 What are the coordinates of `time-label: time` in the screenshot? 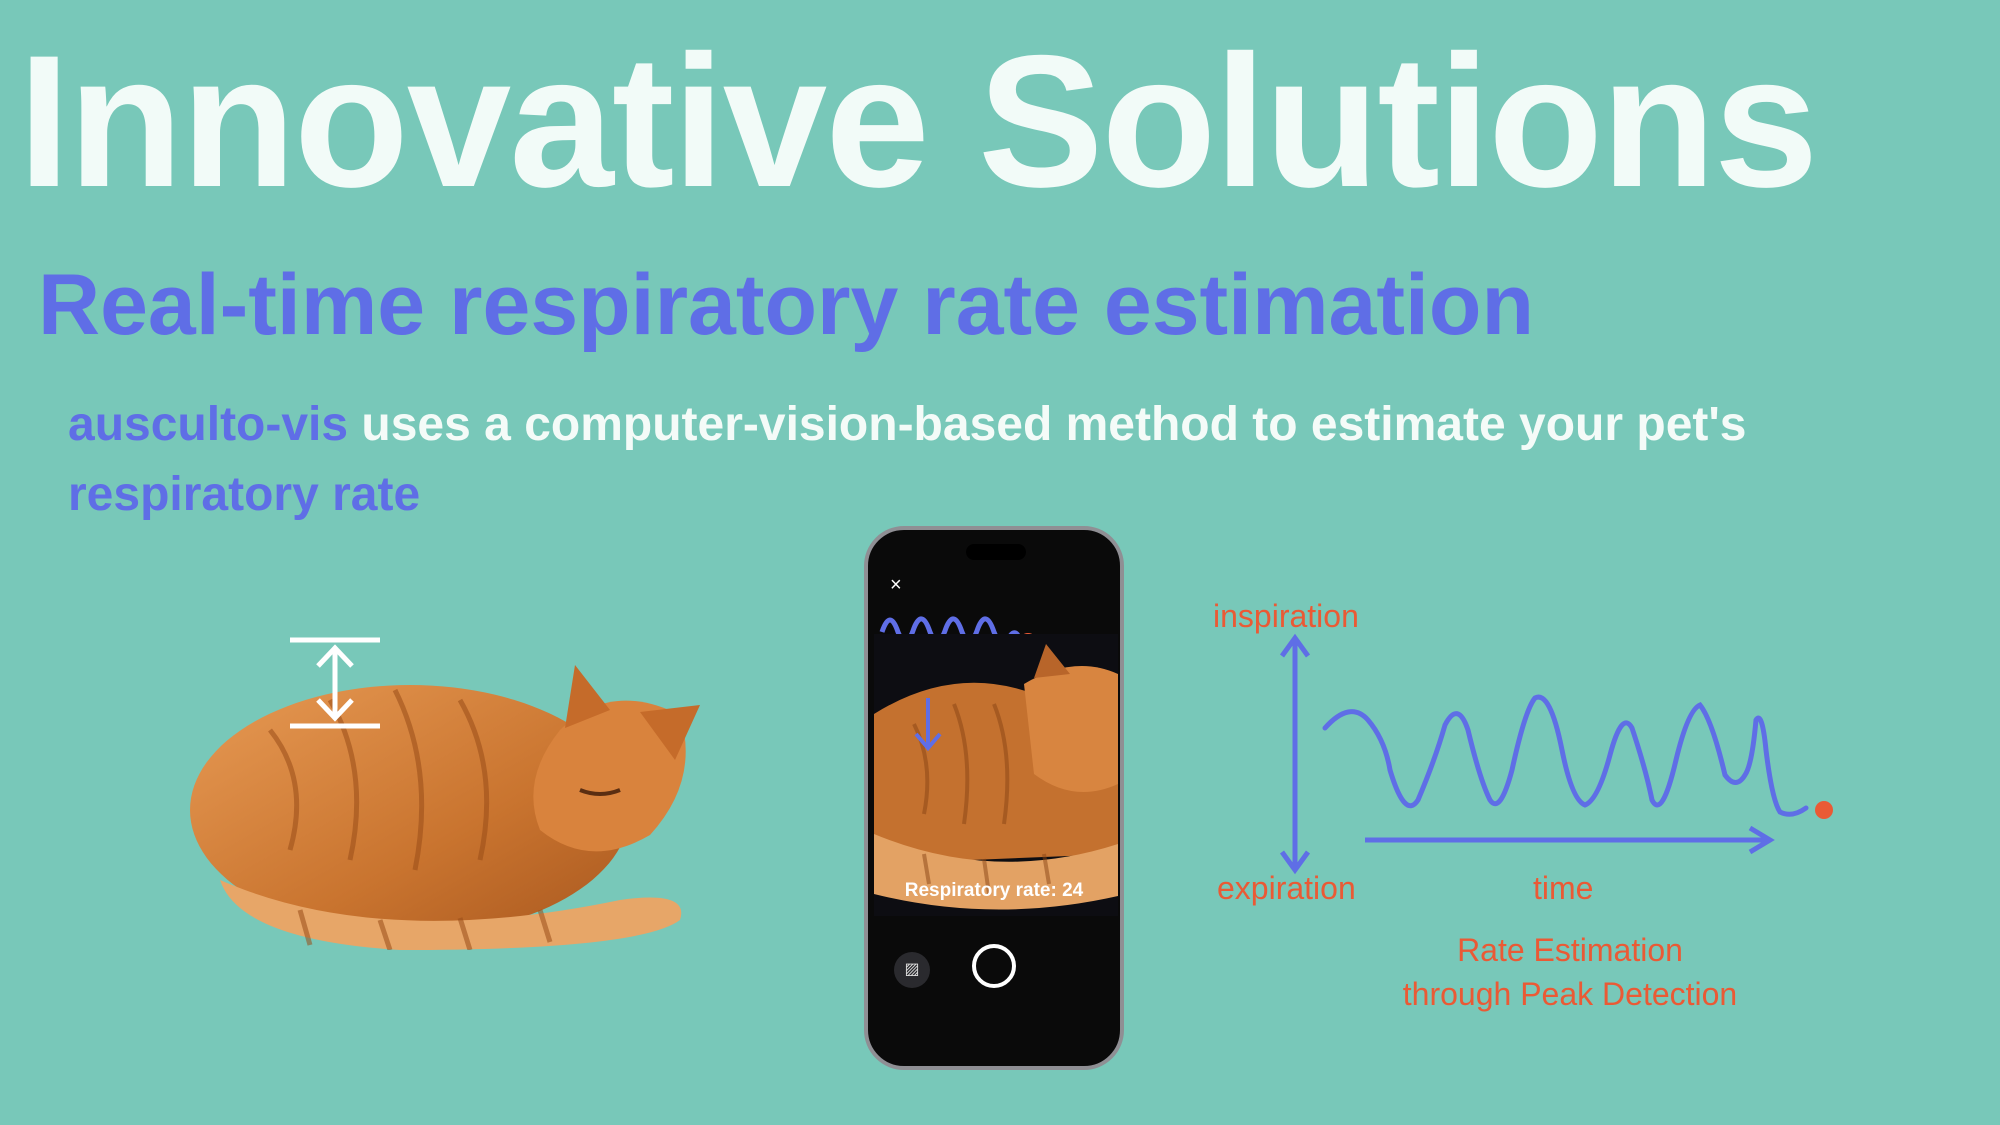 It's located at (1563, 888).